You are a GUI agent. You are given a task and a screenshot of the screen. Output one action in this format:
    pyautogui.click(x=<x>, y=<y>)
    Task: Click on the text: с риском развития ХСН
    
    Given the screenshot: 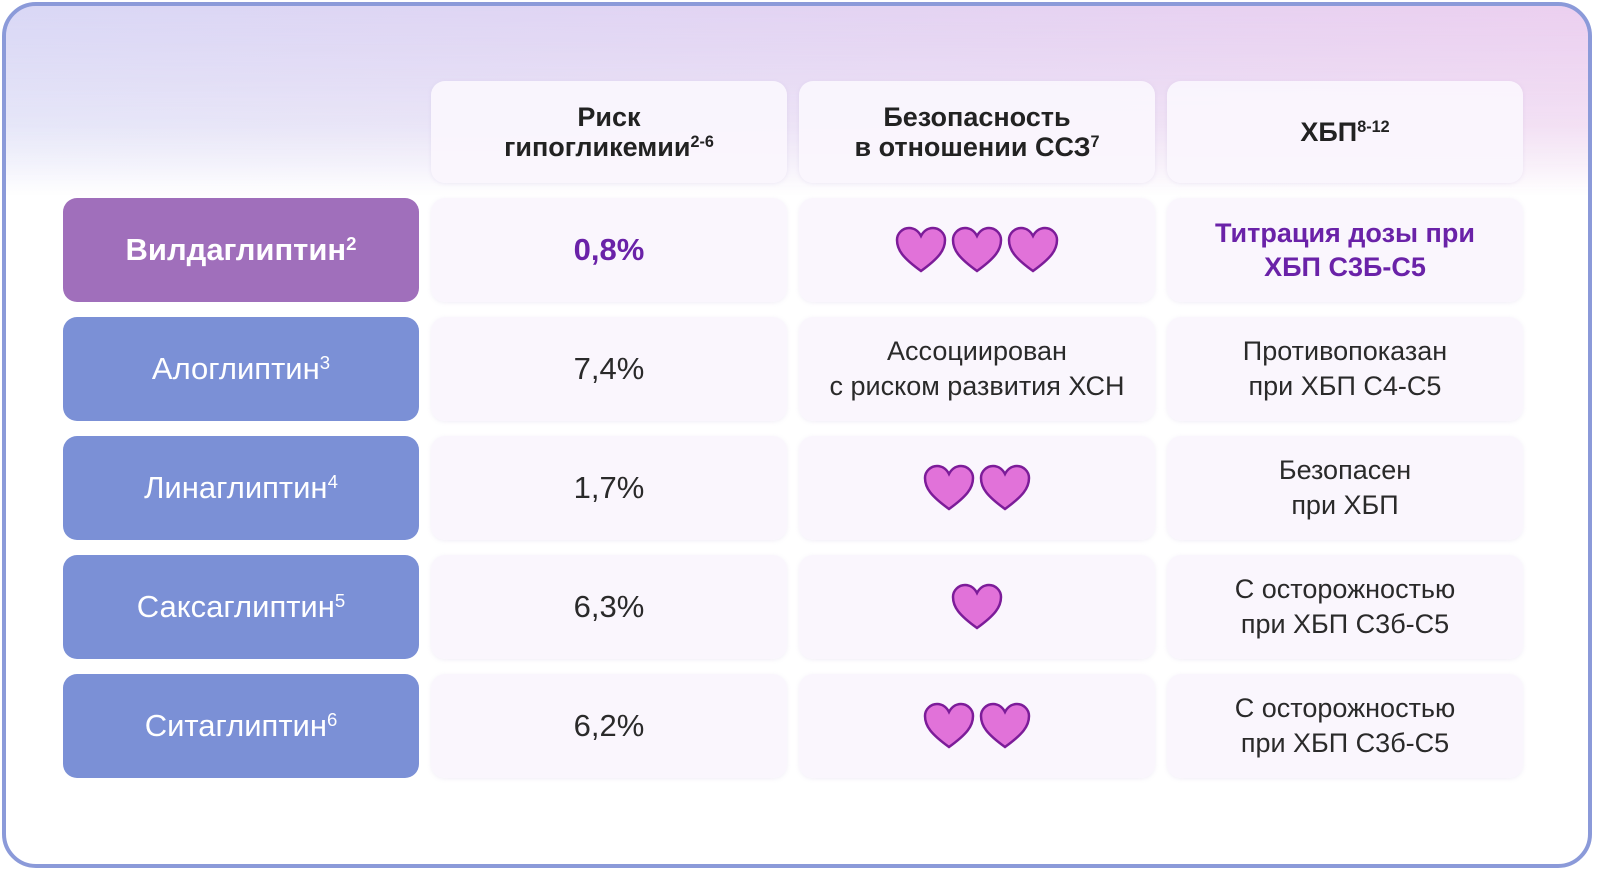 What is the action you would take?
    pyautogui.click(x=977, y=386)
    